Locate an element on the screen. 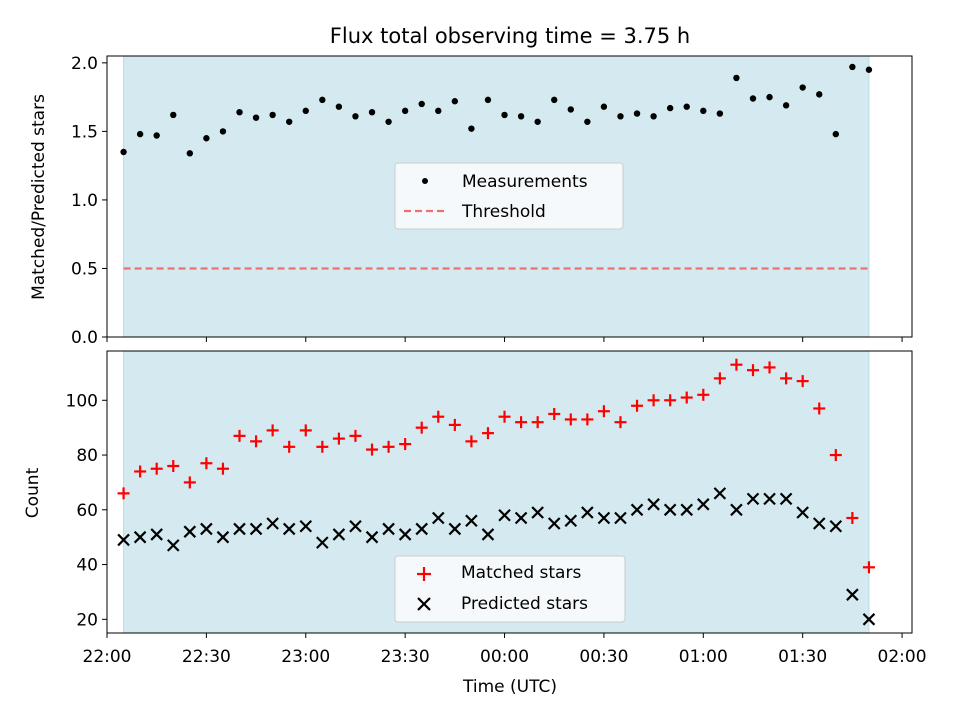  top-legend: Measurements Threshold is located at coordinates (509, 196).